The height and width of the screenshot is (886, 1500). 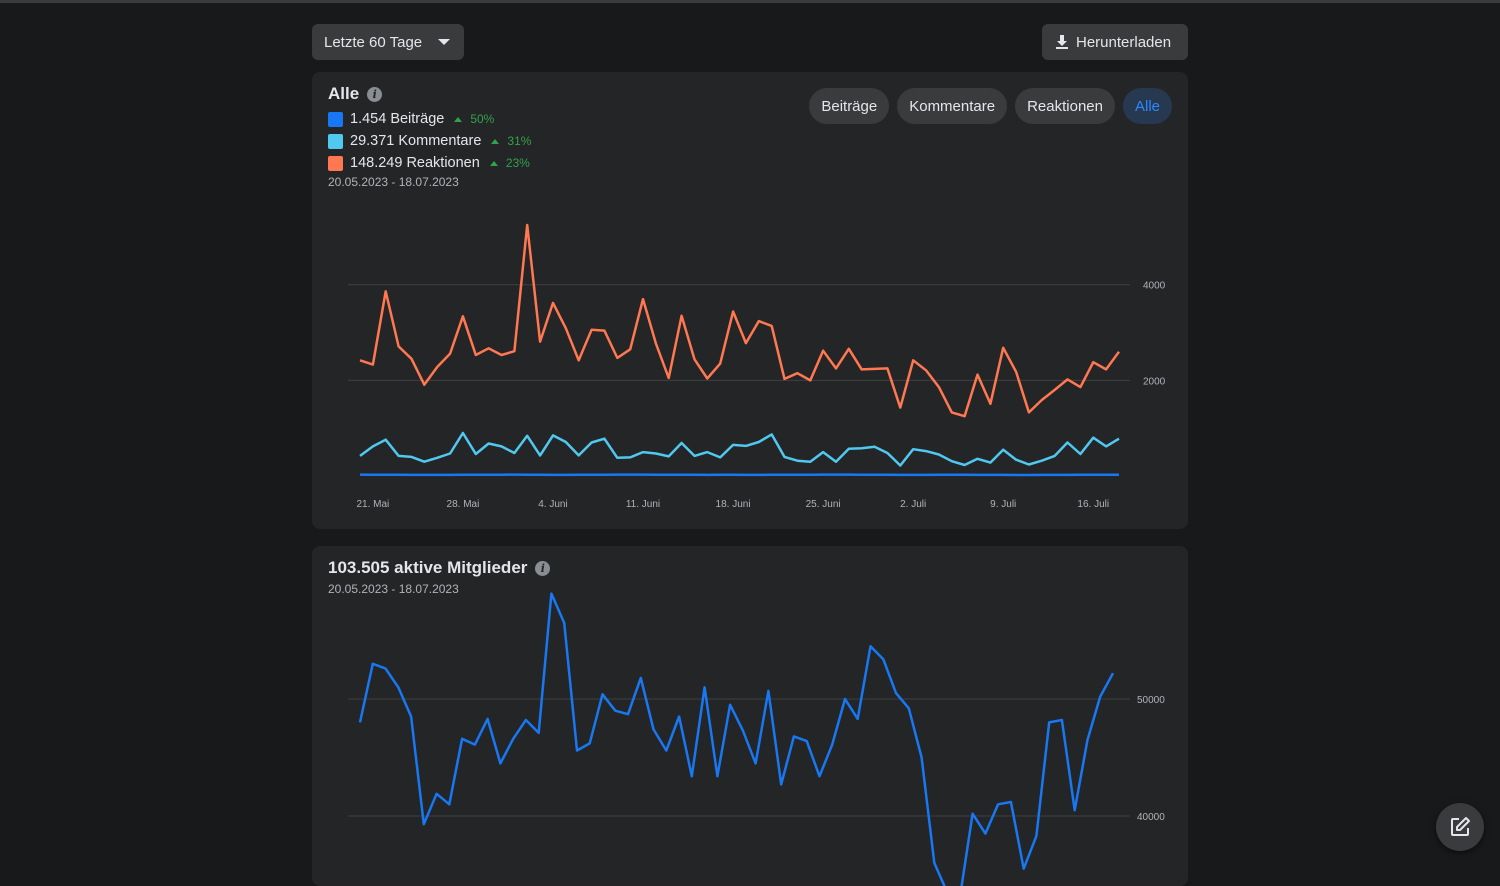 What do you see at coordinates (733, 504) in the screenshot?
I see `x-tick-label: 18. Juni` at bounding box center [733, 504].